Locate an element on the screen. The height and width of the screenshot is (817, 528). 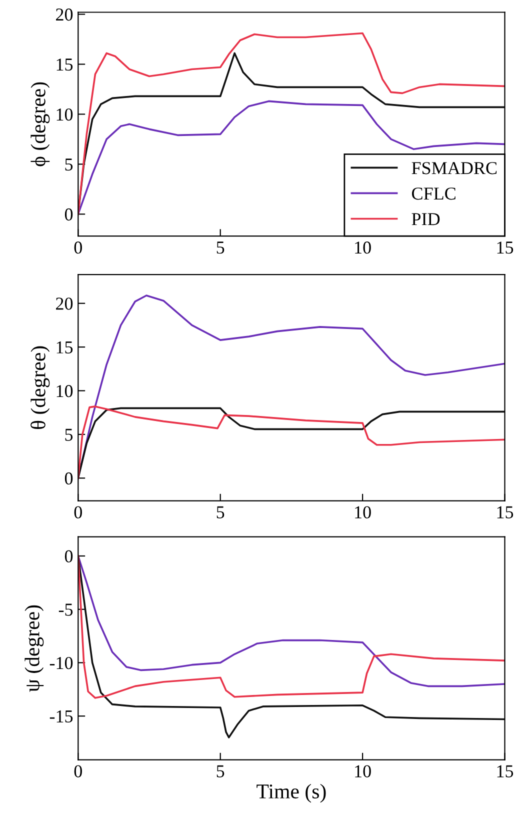
y-axis-title: θ (degree) is located at coordinates (40, 387).